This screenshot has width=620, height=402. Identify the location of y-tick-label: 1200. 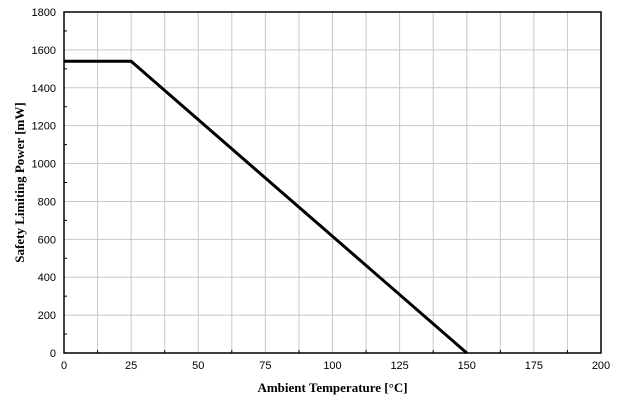
(44, 127).